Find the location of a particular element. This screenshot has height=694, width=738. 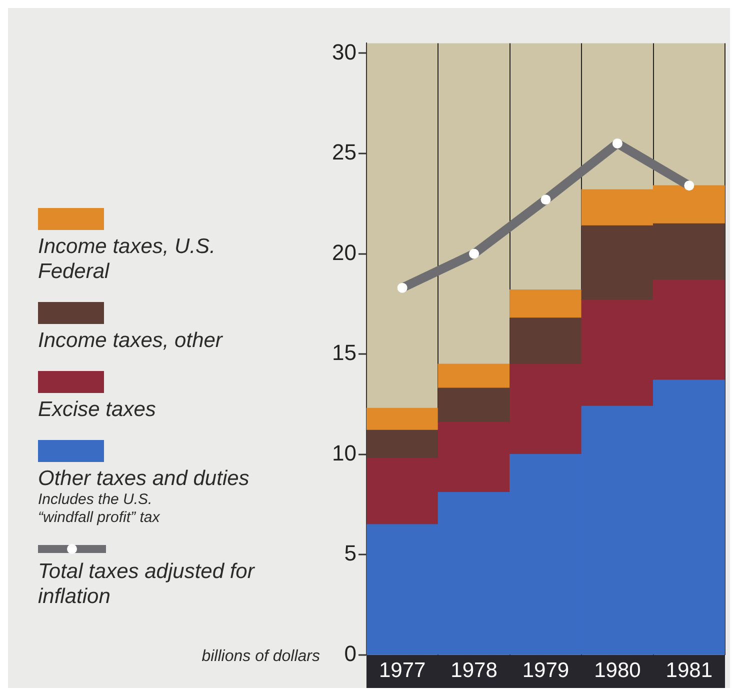

legend-label: Total taxes adjusted for inflation is located at coordinates (147, 584).